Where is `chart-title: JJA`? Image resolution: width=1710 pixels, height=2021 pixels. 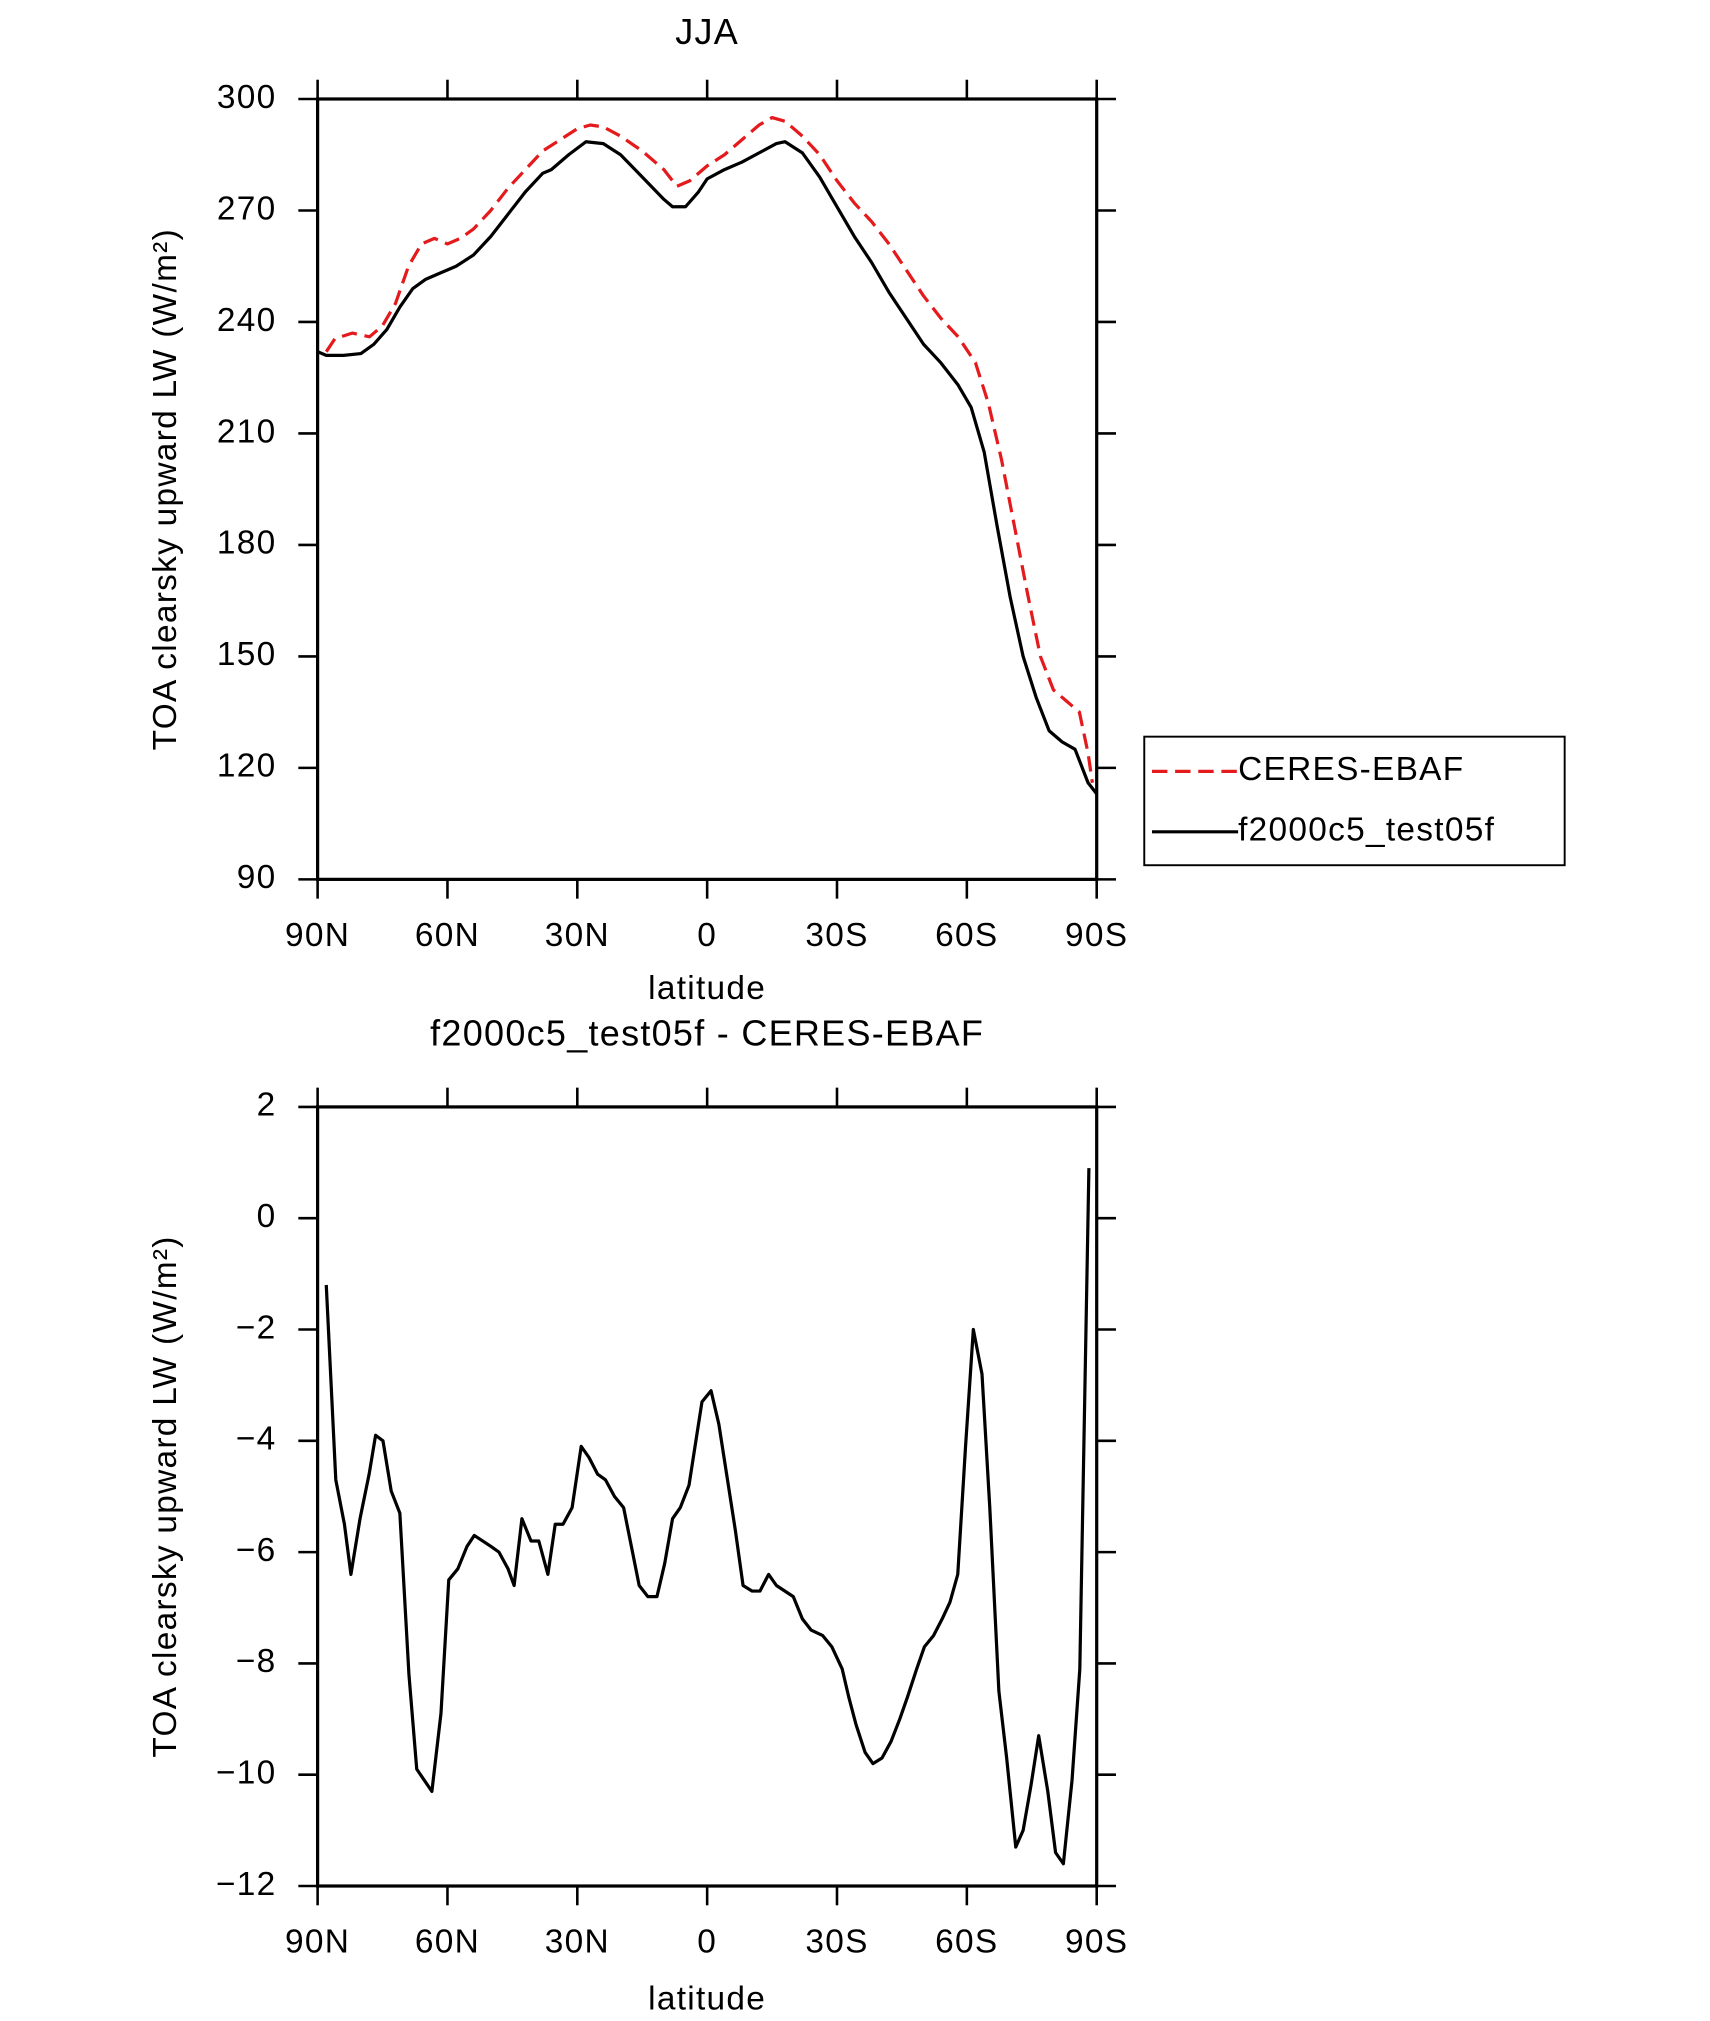
chart-title: JJA is located at coordinates (707, 31).